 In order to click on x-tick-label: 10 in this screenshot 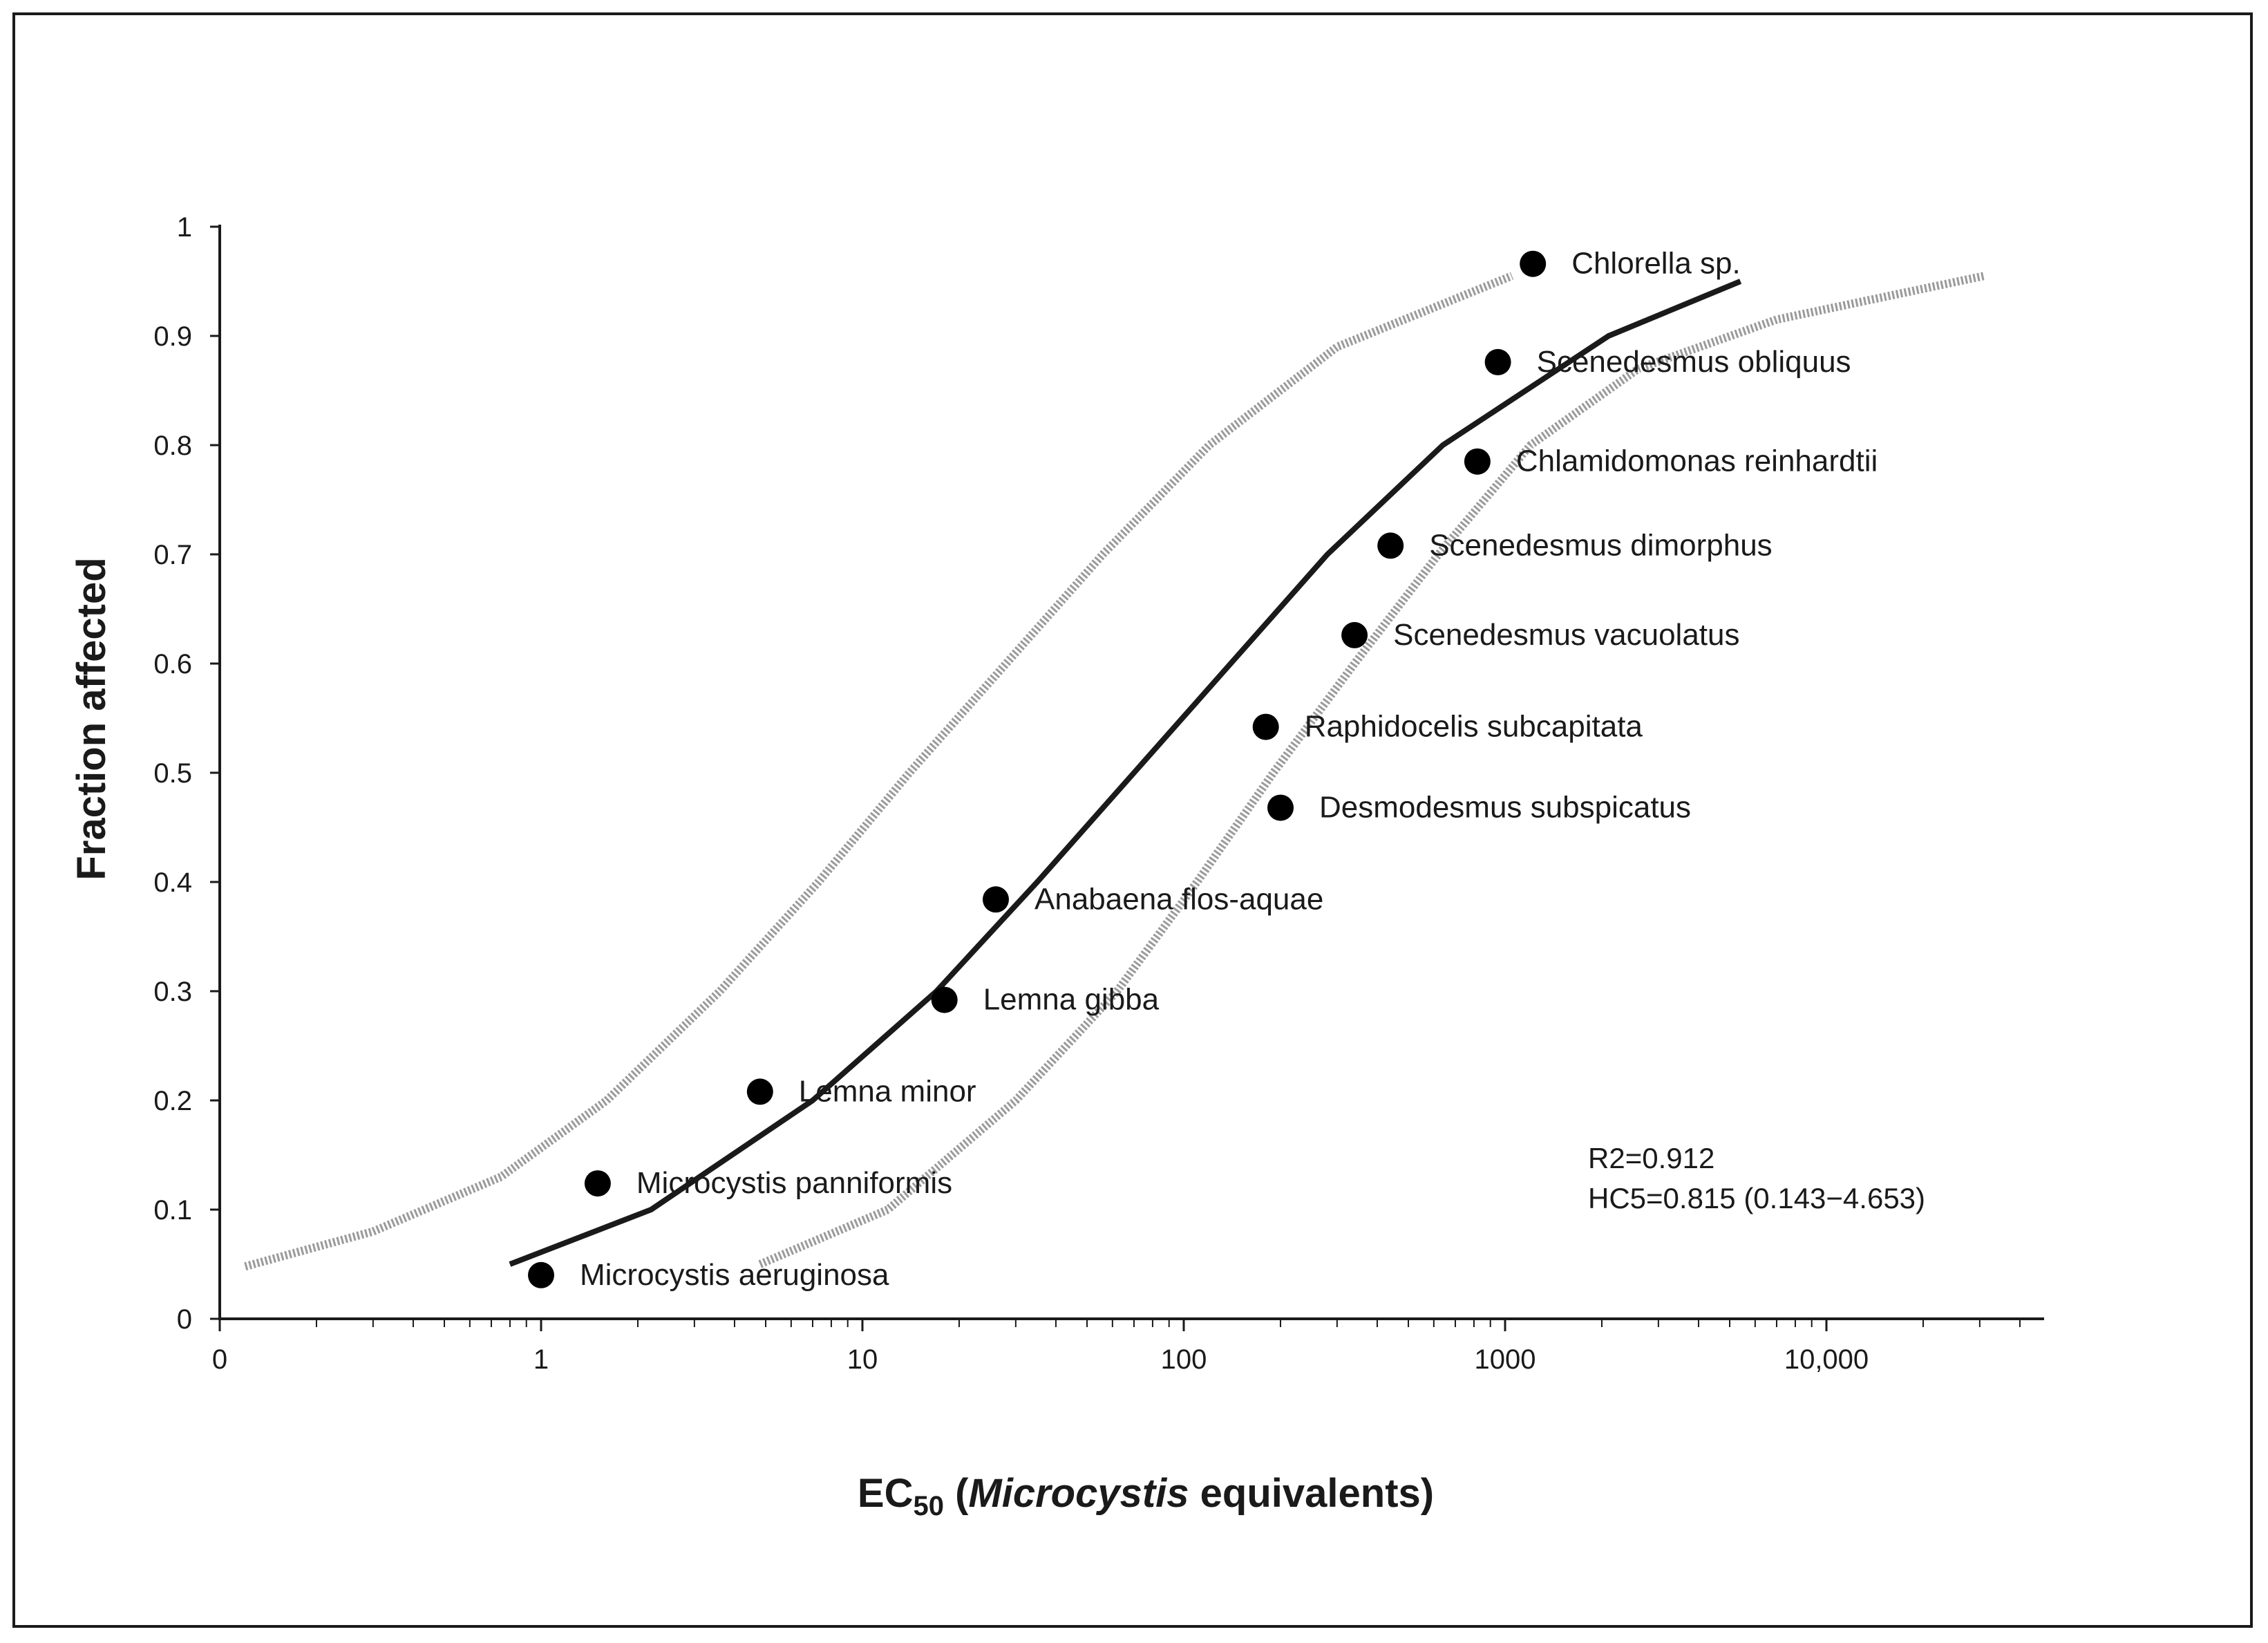, I will do `click(862, 1359)`.